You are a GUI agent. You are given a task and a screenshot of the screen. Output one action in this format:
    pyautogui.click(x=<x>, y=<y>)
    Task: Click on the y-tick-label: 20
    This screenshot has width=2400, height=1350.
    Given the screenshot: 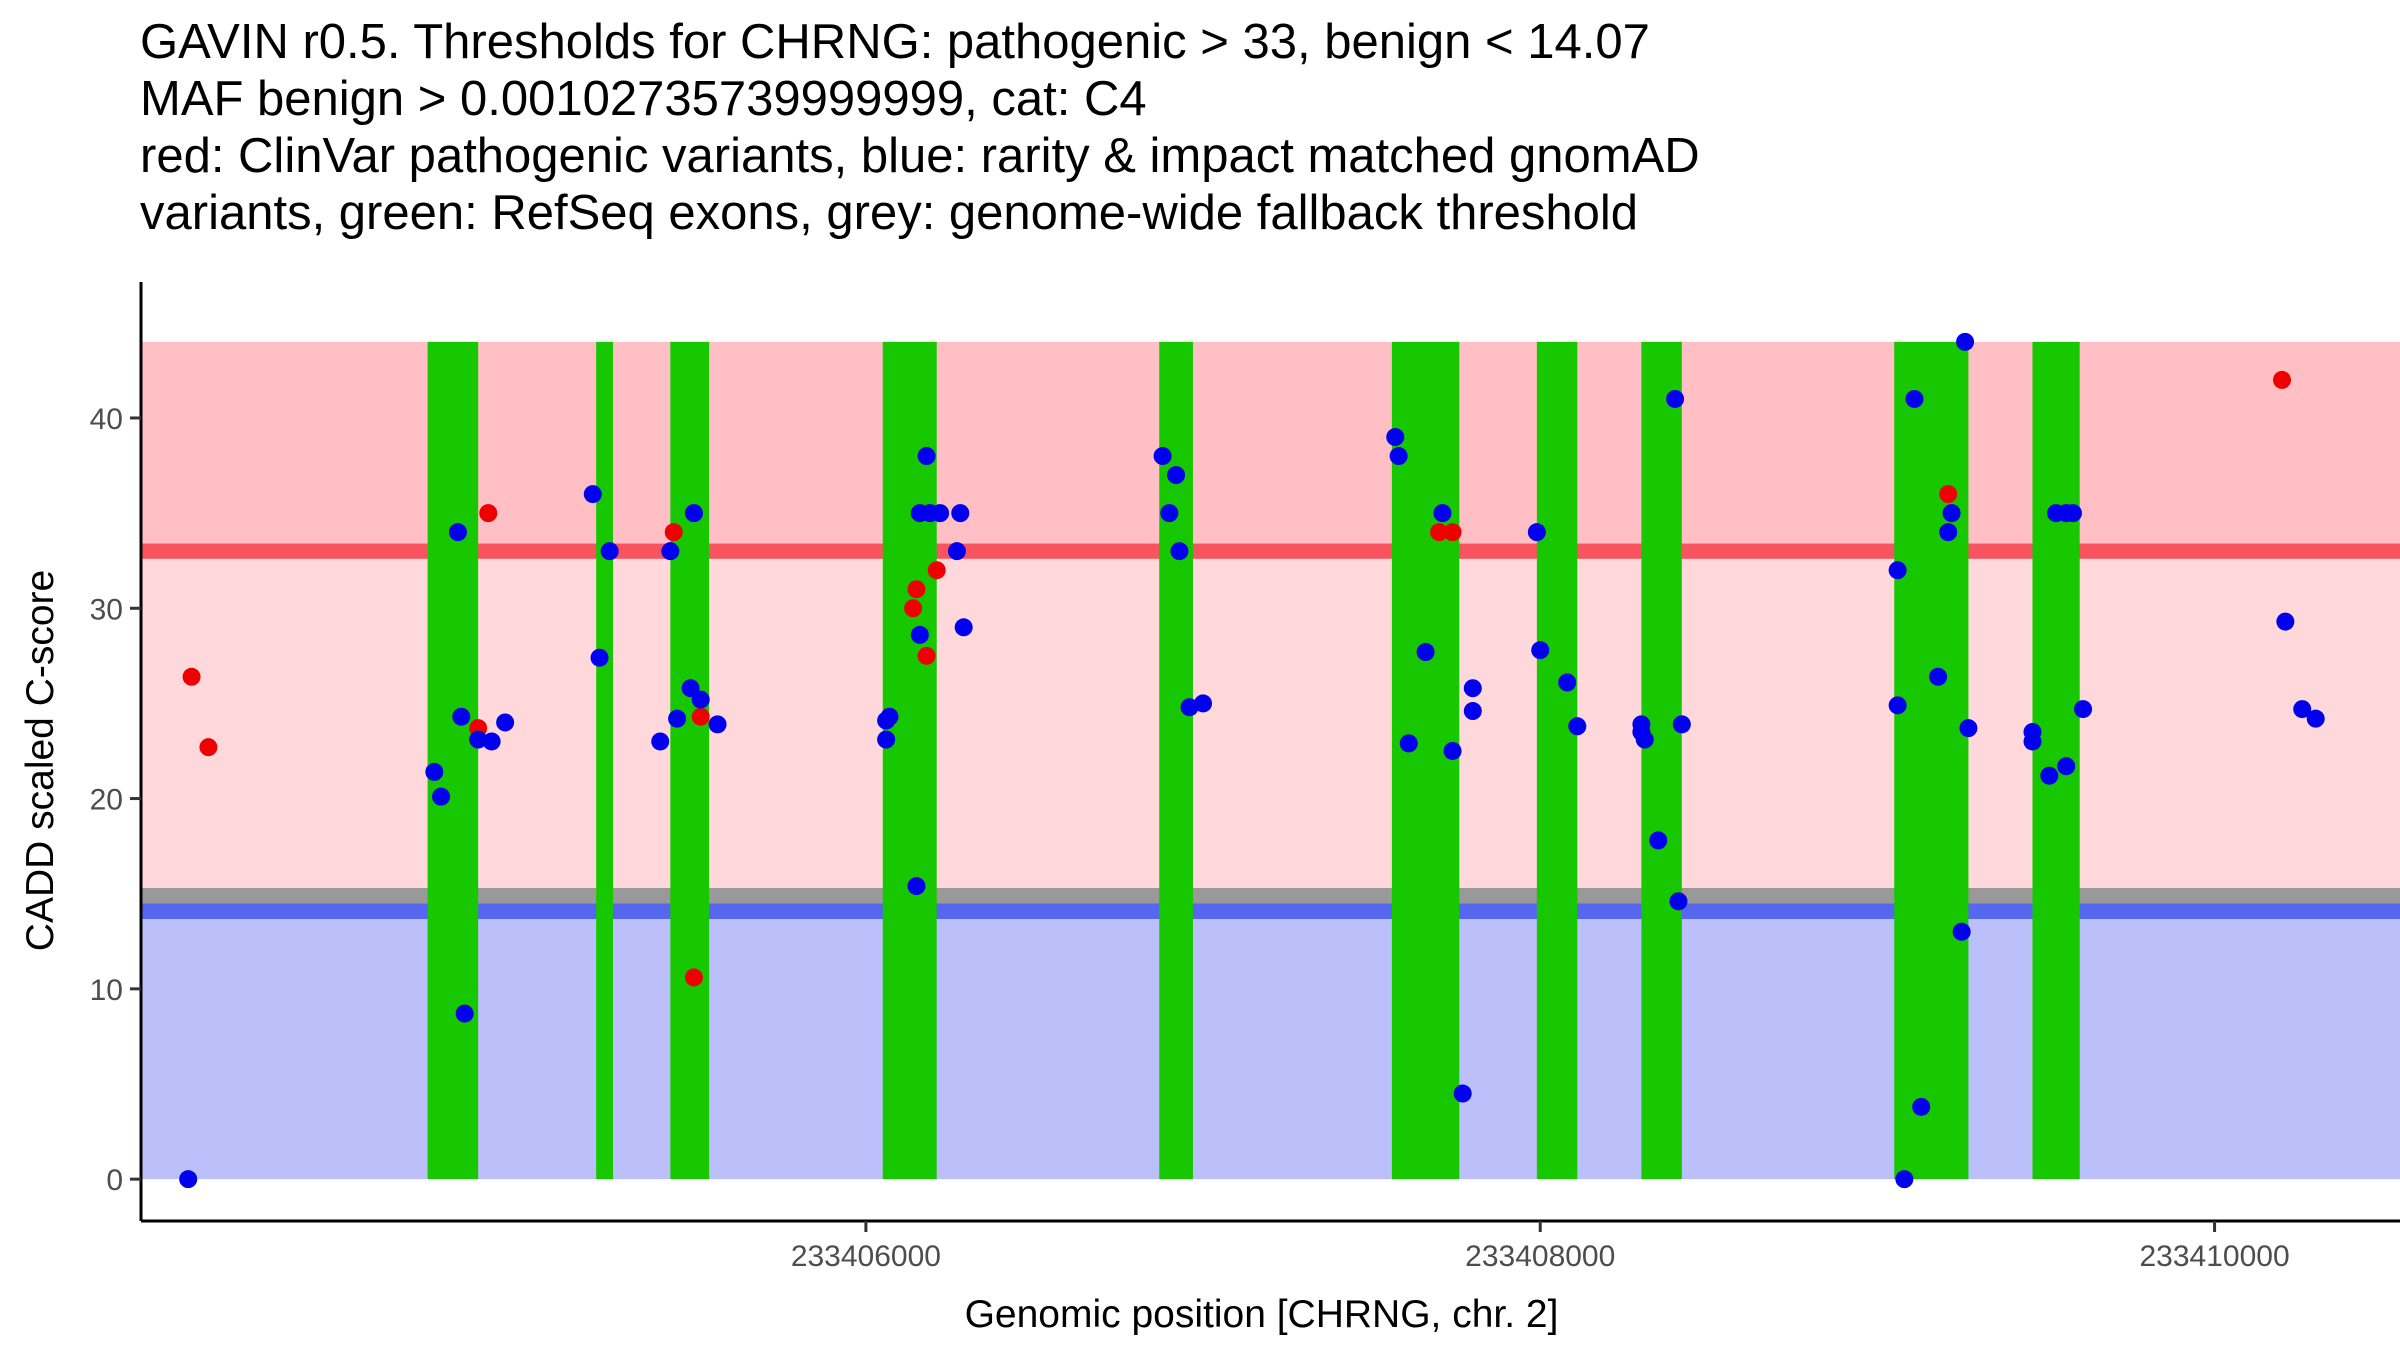 What is the action you would take?
    pyautogui.click(x=106, y=800)
    